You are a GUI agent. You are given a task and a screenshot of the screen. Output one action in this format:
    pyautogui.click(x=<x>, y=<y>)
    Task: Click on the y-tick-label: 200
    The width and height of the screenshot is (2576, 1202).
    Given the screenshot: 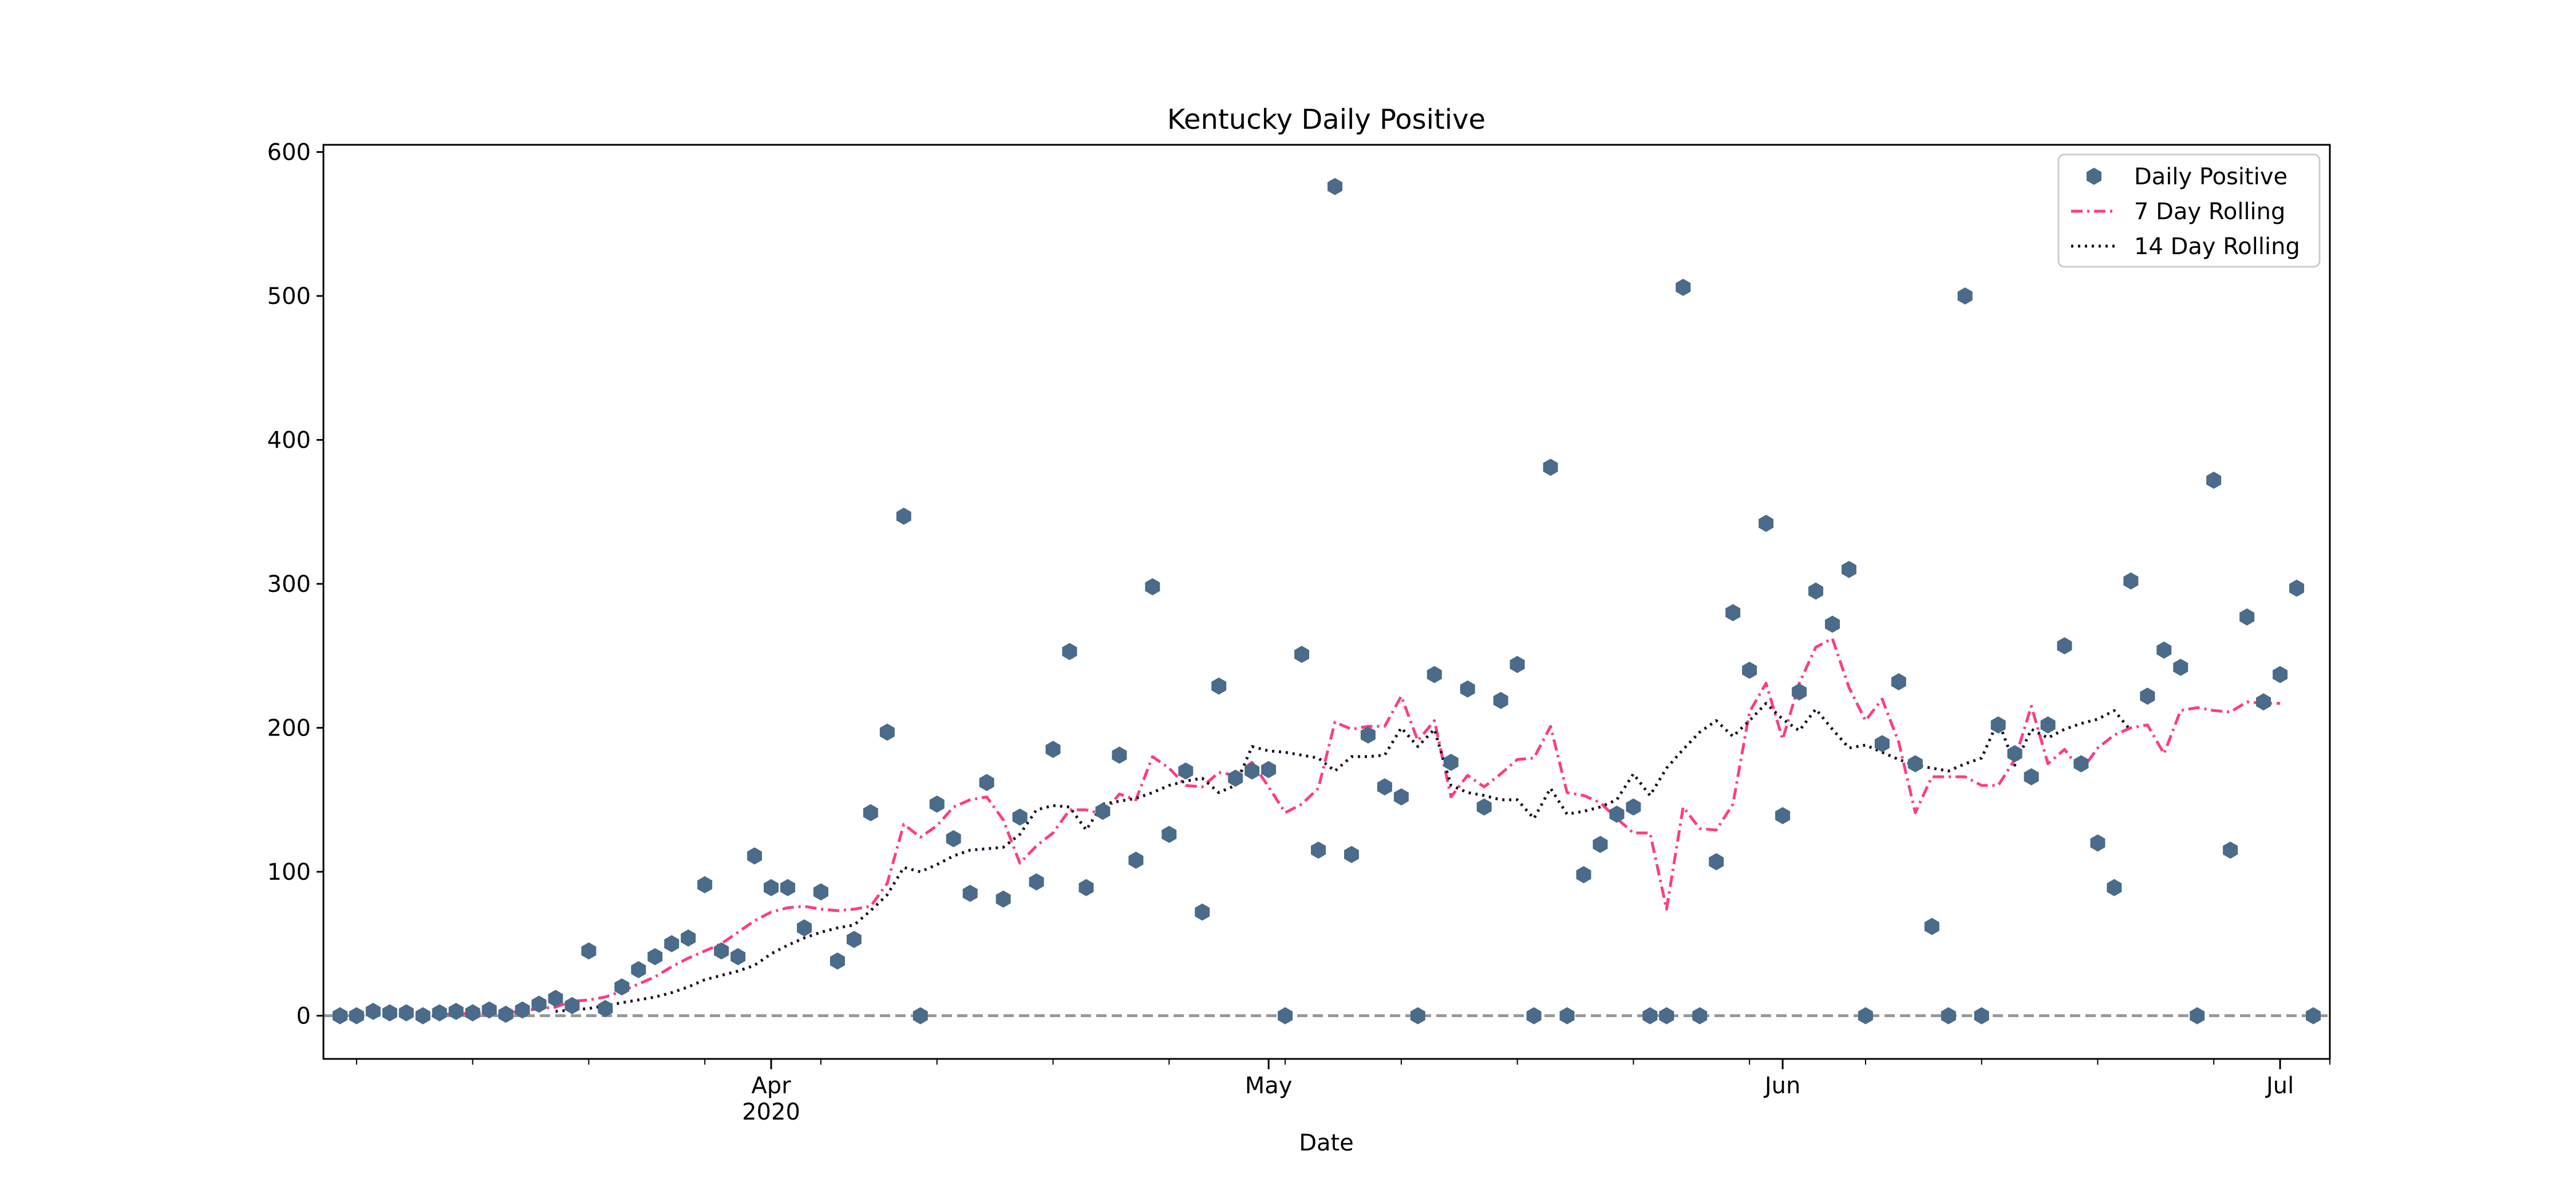 What is the action you would take?
    pyautogui.click(x=289, y=729)
    